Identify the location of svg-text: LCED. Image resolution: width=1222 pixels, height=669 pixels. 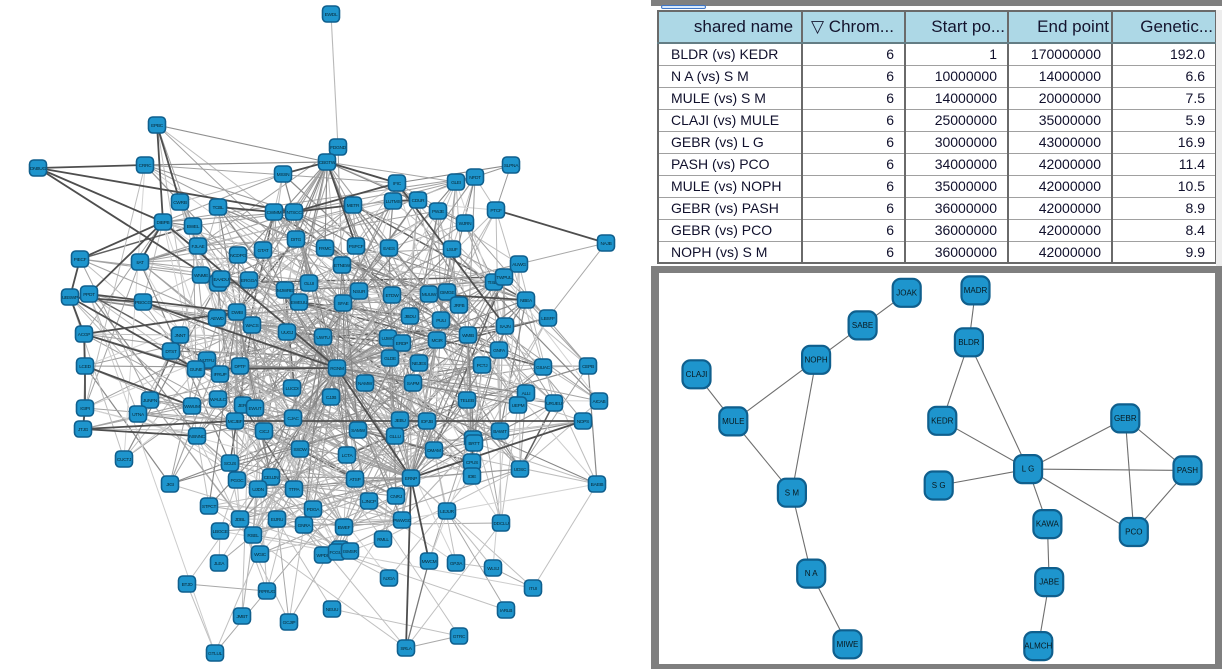
(85, 367).